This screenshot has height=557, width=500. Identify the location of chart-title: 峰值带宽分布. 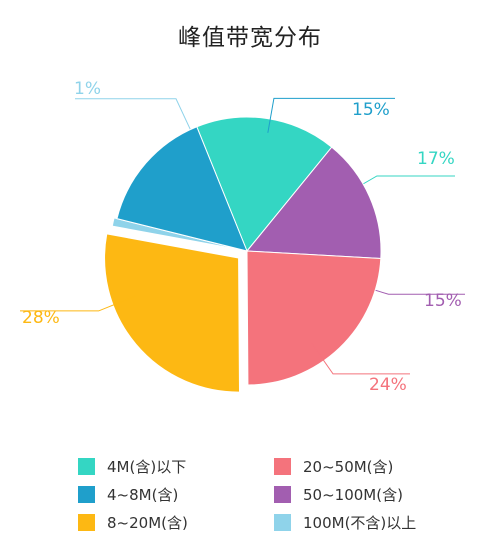
(250, 38).